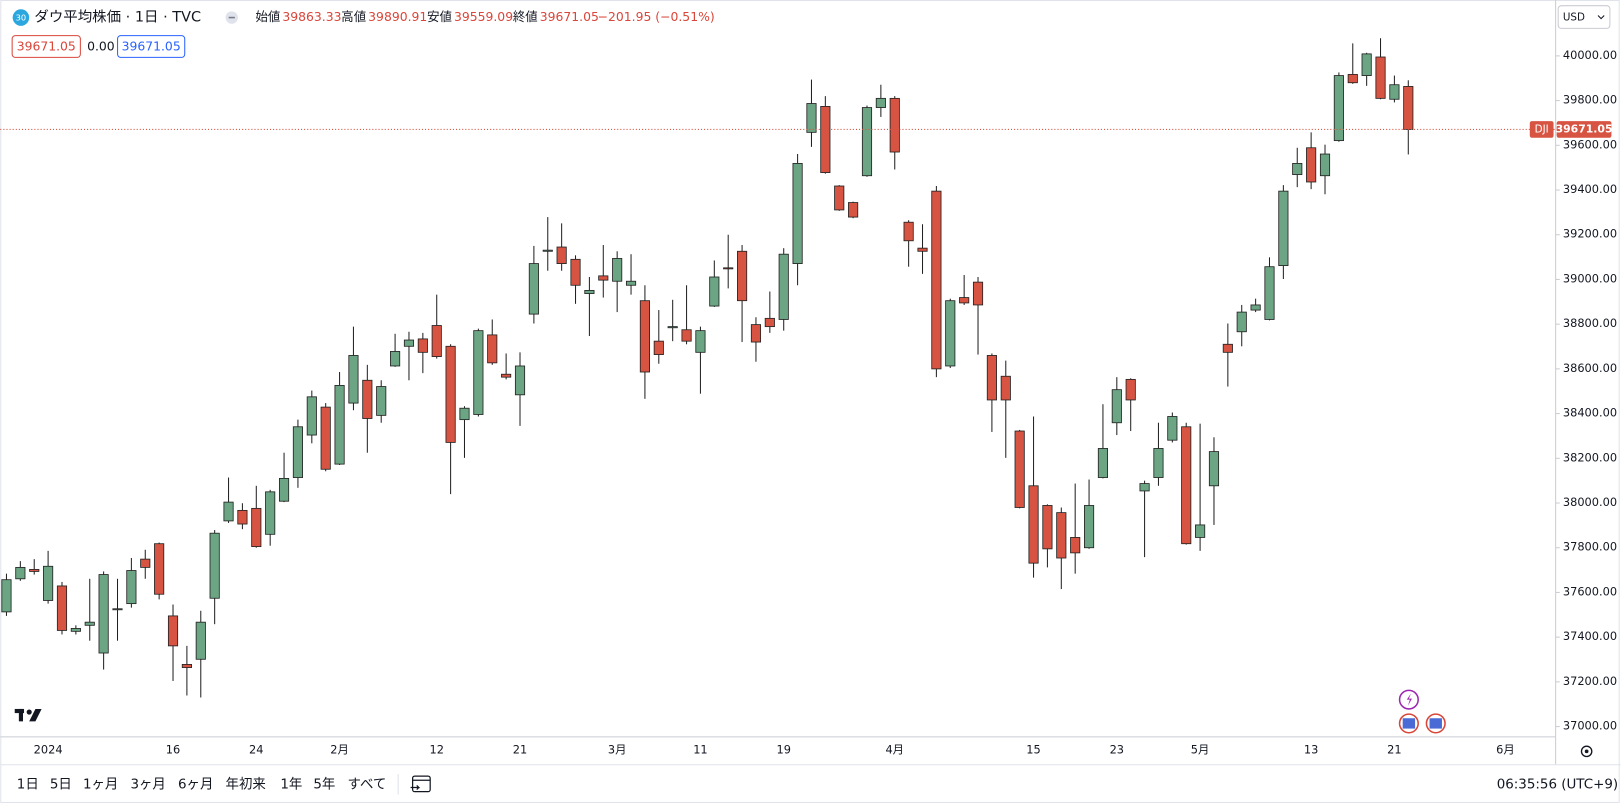 Image resolution: width=1621 pixels, height=803 pixels. What do you see at coordinates (147, 784) in the screenshot?
I see `range-button: 3ヶ月` at bounding box center [147, 784].